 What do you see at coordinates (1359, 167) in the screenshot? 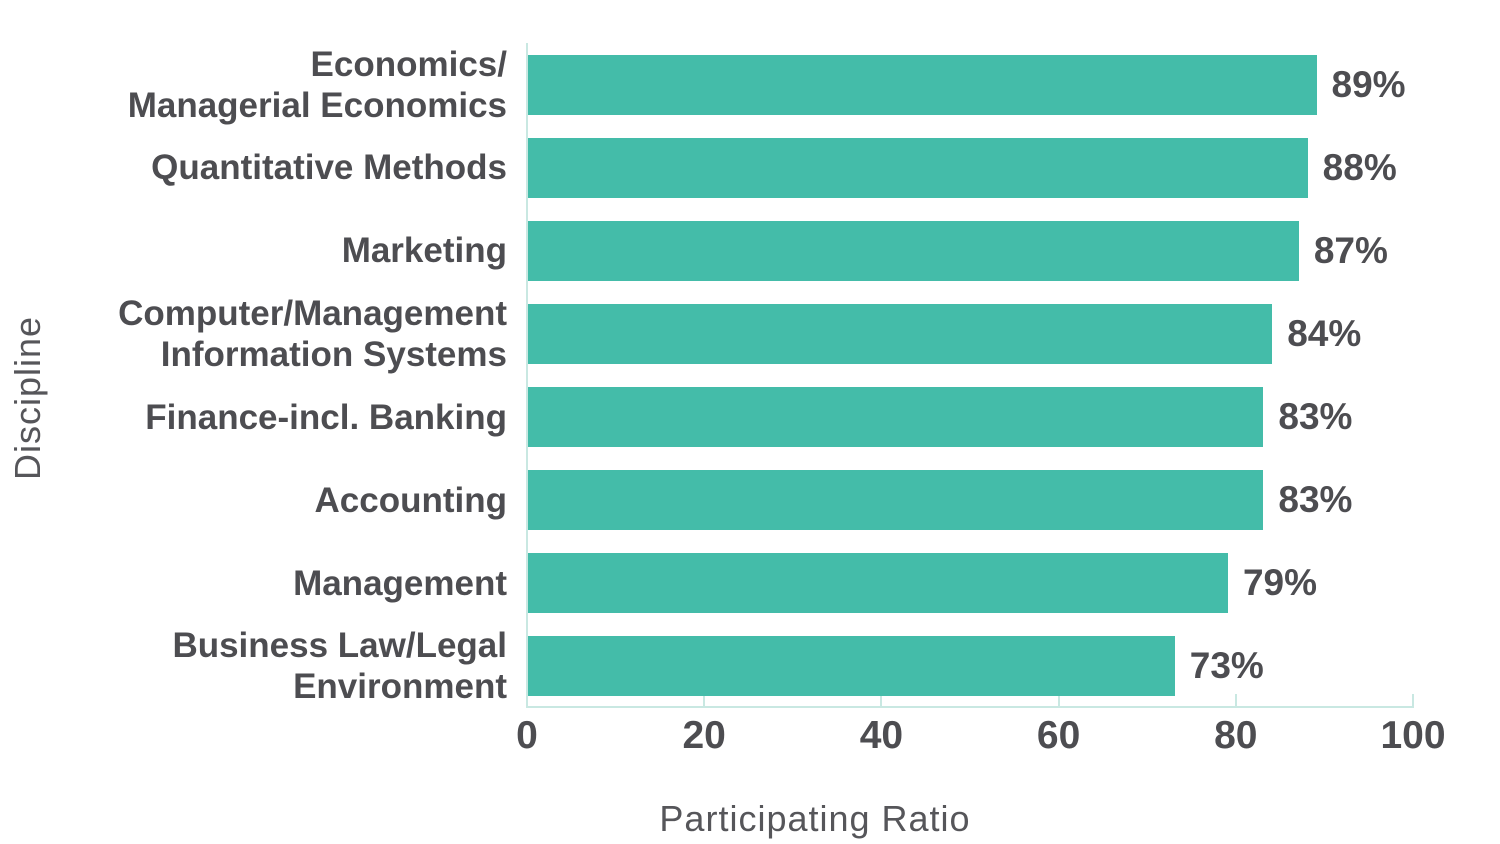
I see `bar-value-label: 88%` at bounding box center [1359, 167].